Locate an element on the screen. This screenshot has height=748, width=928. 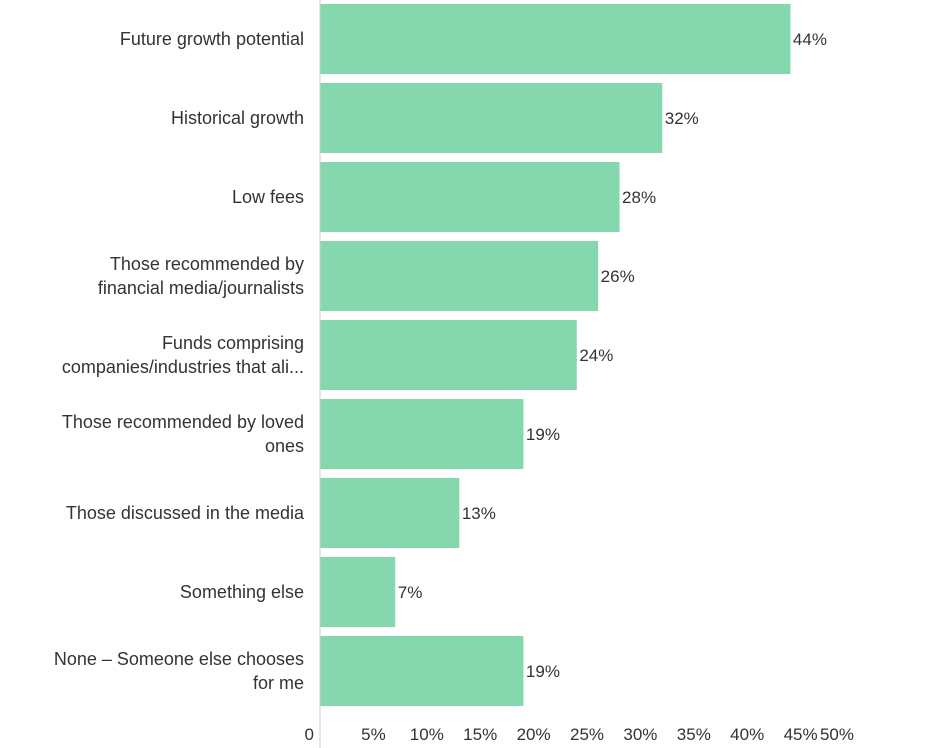
x-tick-label: 10% is located at coordinates (427, 734).